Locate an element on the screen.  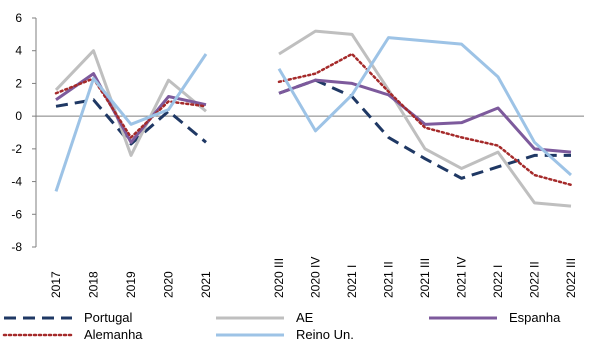
x-tick-label: 2022 I is located at coordinates (498, 281).